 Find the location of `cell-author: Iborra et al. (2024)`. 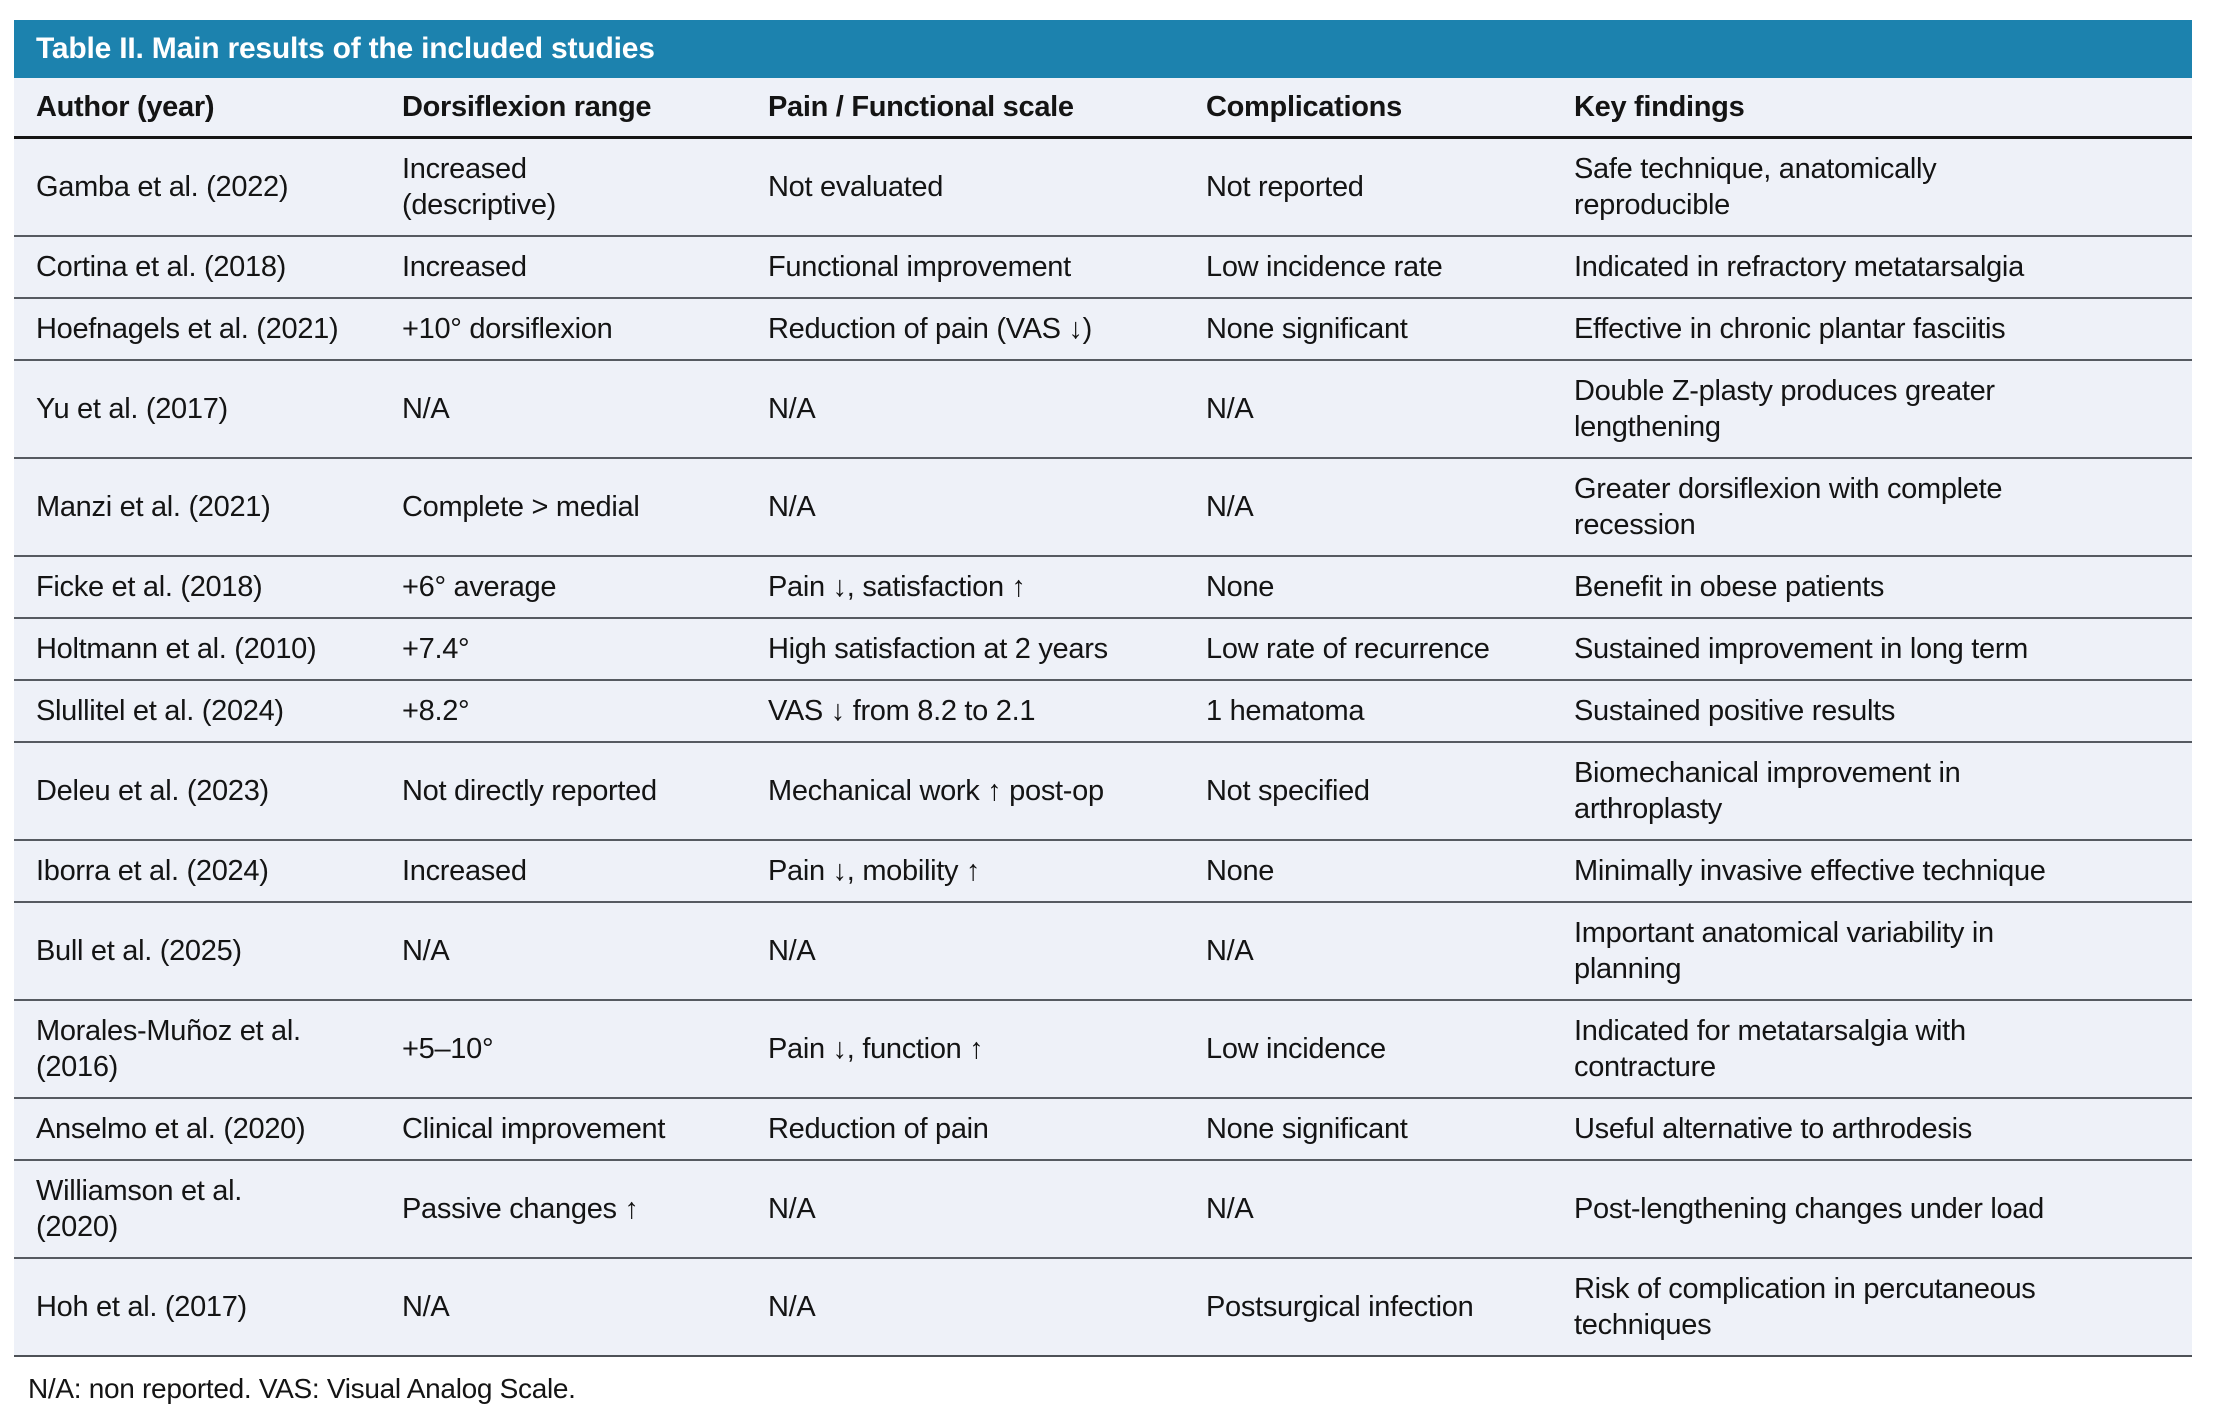

cell-author: Iborra et al. (2024) is located at coordinates (208, 871).